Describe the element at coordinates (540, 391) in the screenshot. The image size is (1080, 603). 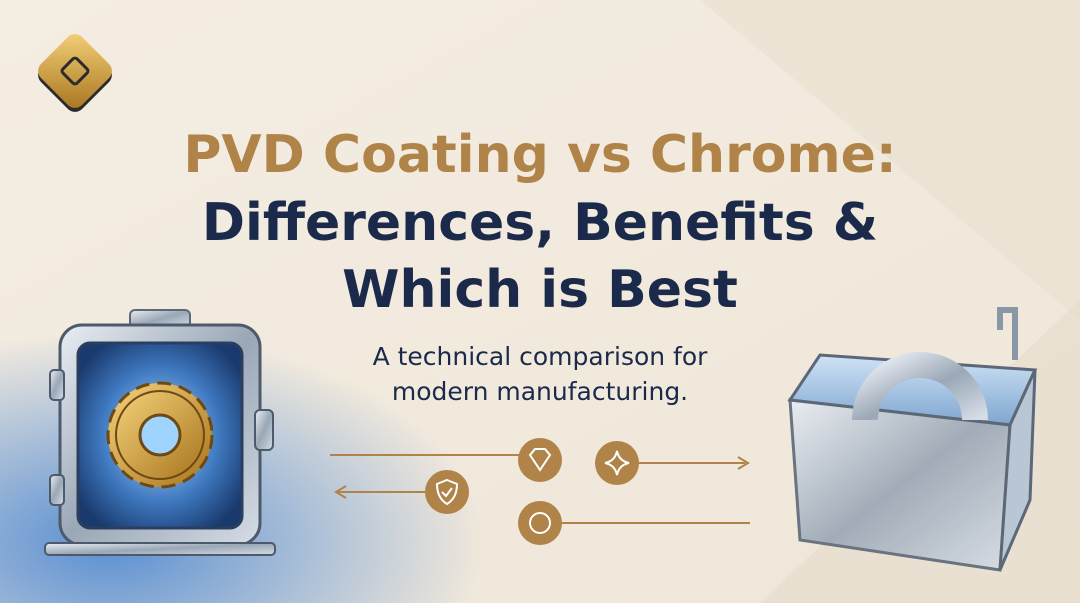
I see `subtitle-line: modern manufacturing.` at that location.